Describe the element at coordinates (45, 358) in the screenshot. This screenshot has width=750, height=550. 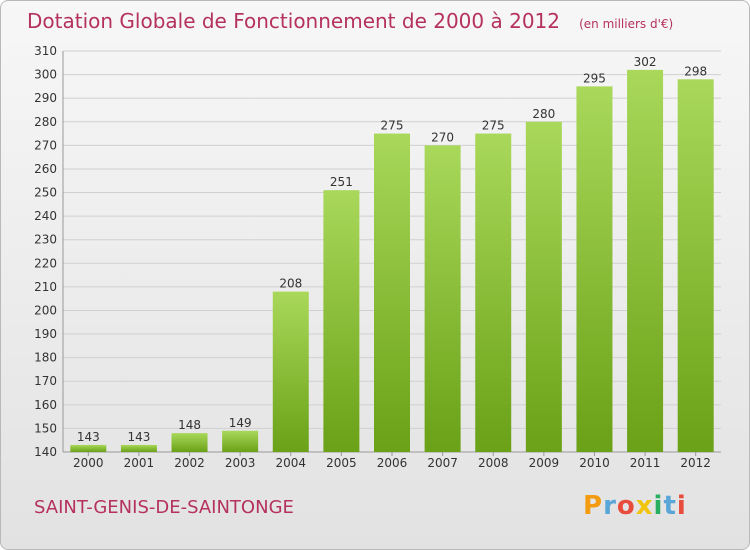
I see `y-tick-label: 180` at that location.